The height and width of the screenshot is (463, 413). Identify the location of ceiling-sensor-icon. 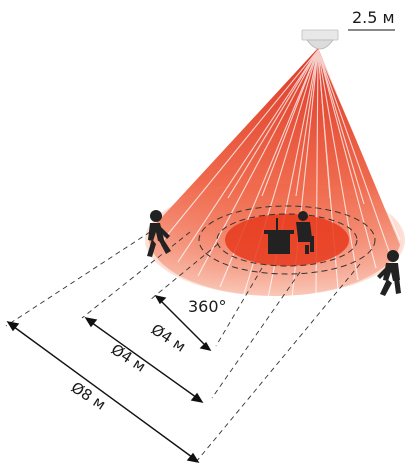
(320, 39).